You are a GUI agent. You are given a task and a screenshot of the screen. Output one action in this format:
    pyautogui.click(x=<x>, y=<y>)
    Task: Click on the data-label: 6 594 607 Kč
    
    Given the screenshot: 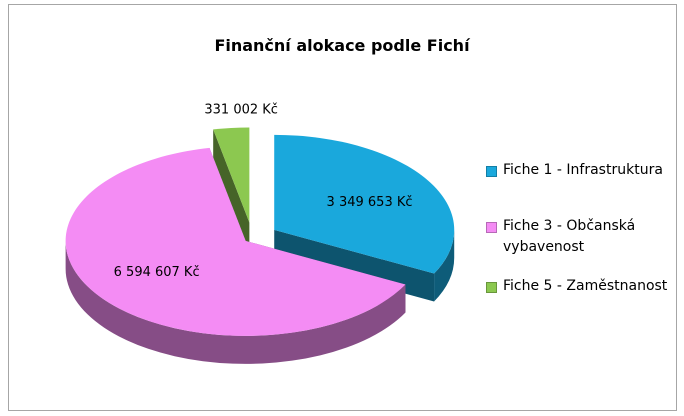 What is the action you would take?
    pyautogui.click(x=157, y=272)
    